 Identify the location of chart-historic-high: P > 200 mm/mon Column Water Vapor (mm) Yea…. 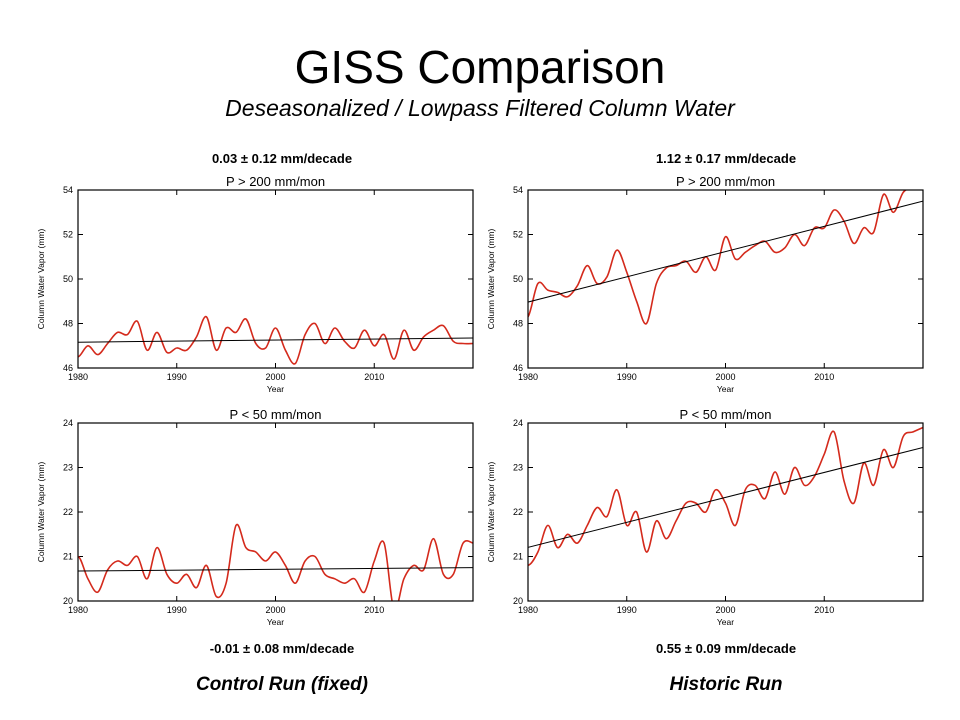
(705, 284).